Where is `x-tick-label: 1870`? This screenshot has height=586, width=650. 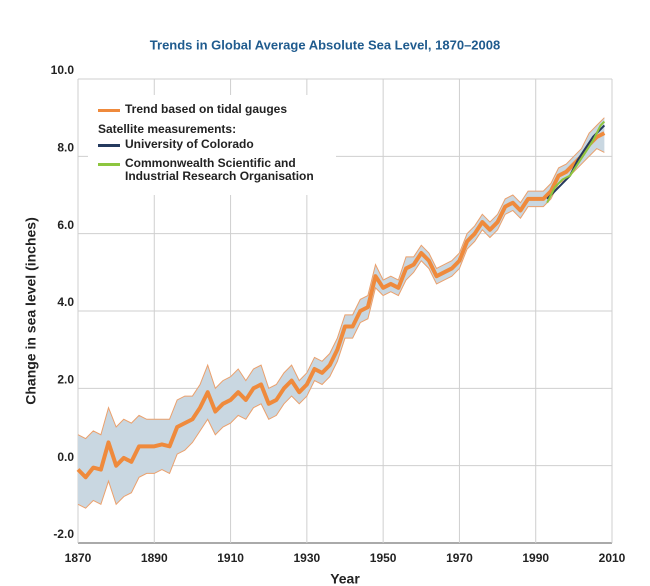
x-tick-label: 1870 is located at coordinates (78, 558).